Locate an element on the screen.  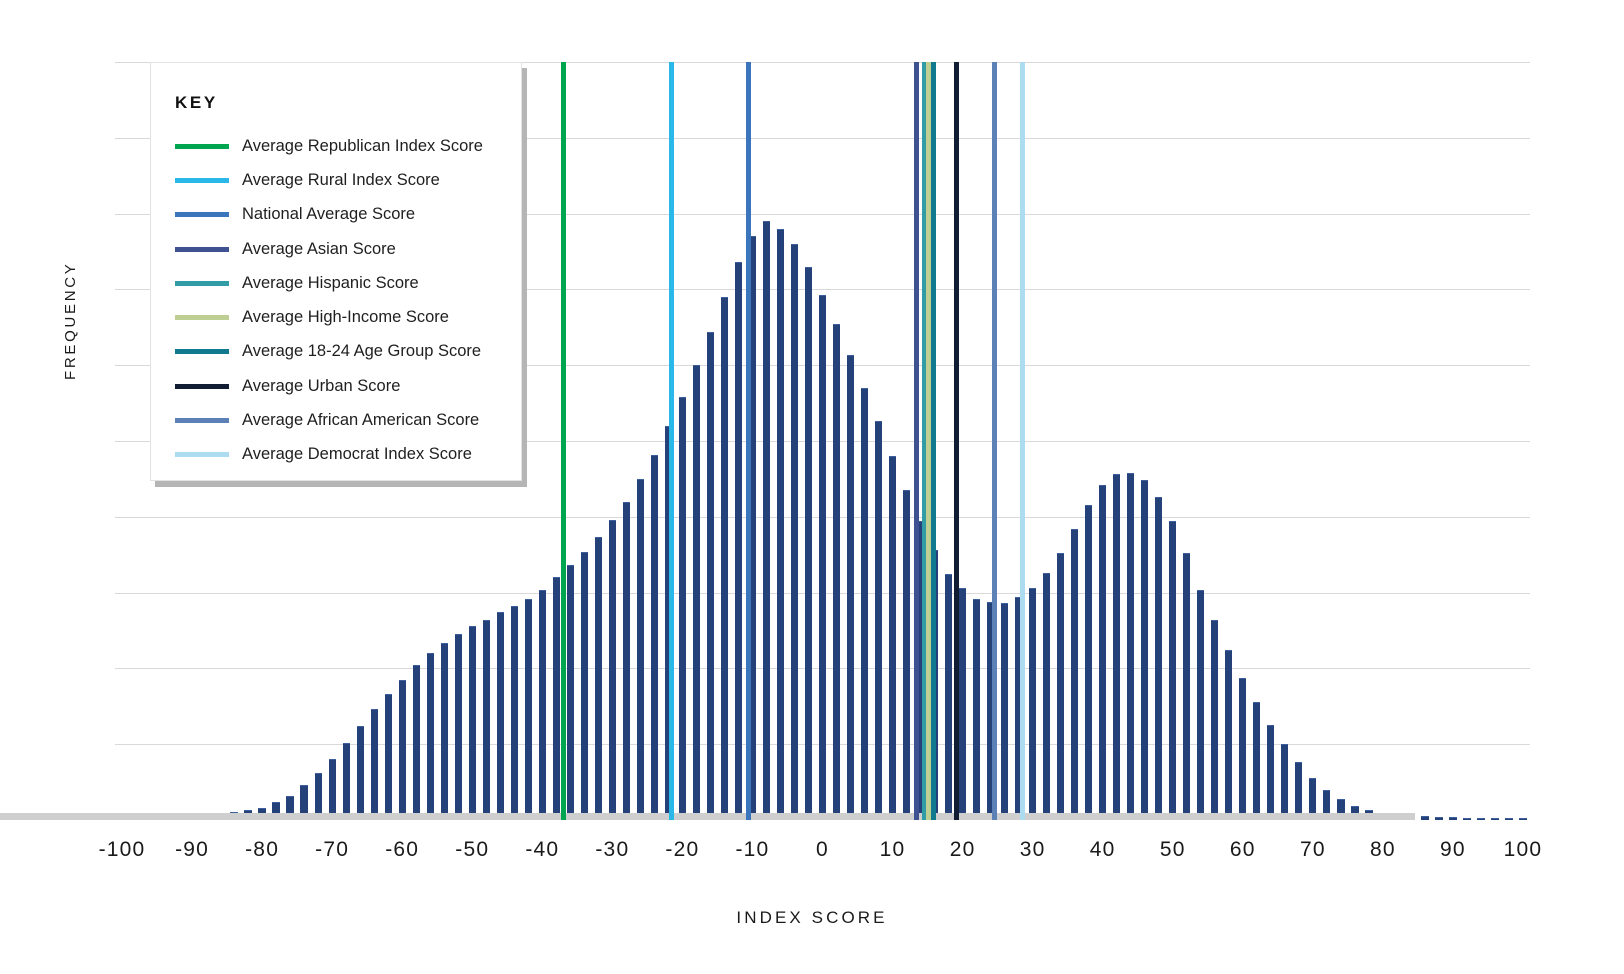
x-axis-baseline is located at coordinates (707, 816).